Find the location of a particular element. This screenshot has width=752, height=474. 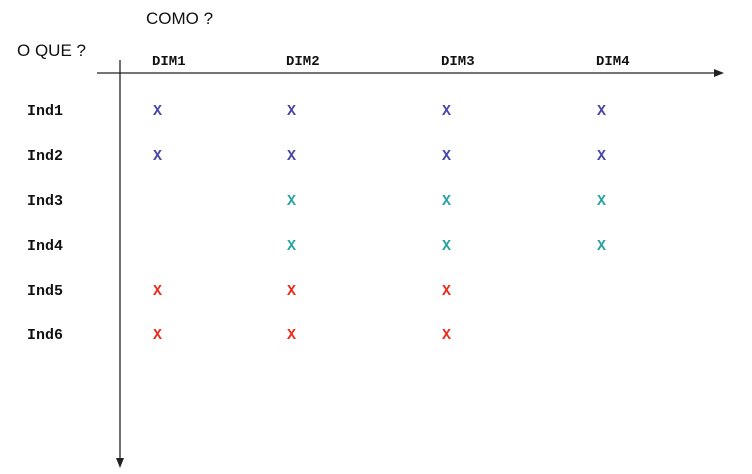

mark-ind1-dim4: X is located at coordinates (602, 111).